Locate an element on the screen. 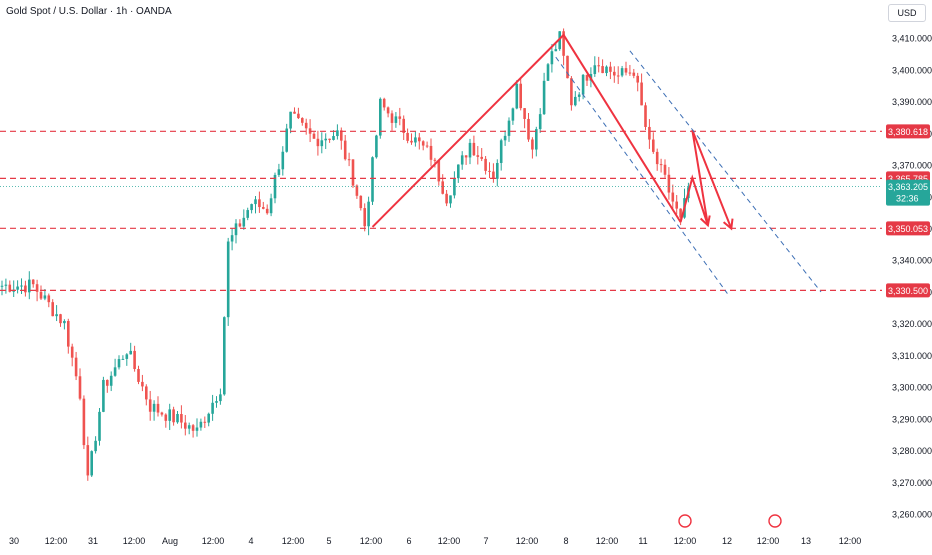 This screenshot has width=932, height=555. y-tick-label: 3,270.000 is located at coordinates (912, 483).